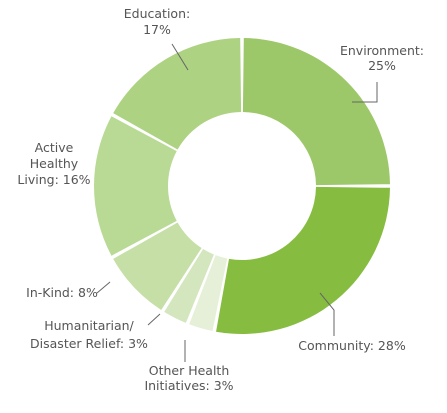 This screenshot has width=447, height=413. Describe the element at coordinates (62, 292) in the screenshot. I see `label-in-kind: In-Kind: 8%` at that location.